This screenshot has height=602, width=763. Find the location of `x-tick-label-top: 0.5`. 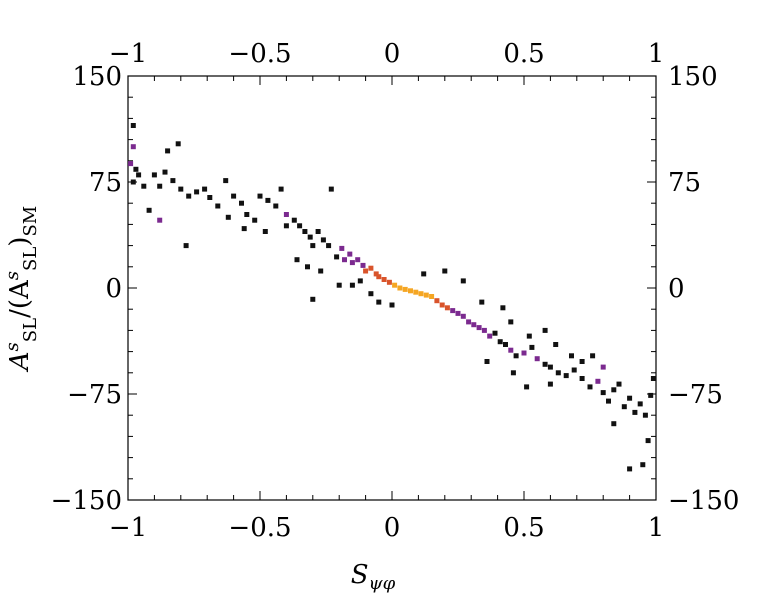

x-tick-label-top: 0.5 is located at coordinates (523, 54).